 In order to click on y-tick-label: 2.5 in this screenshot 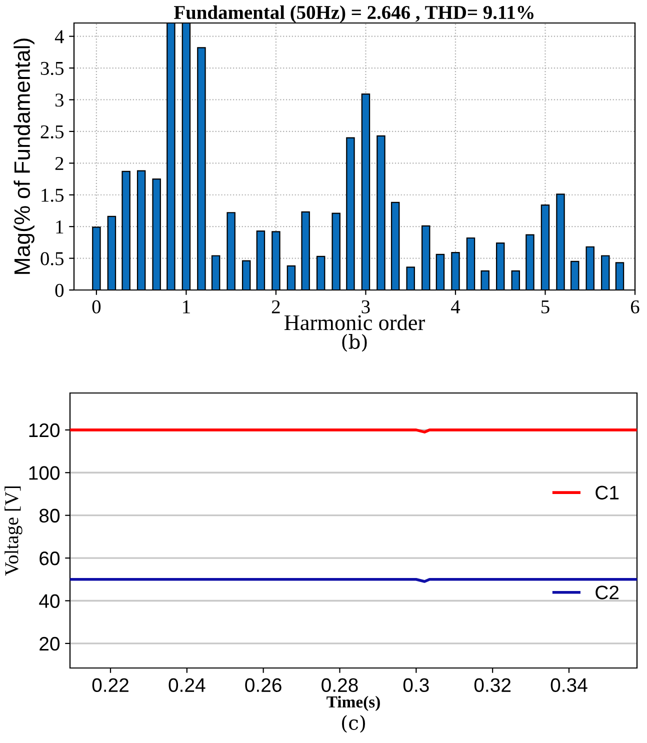, I will do `click(52, 131)`.